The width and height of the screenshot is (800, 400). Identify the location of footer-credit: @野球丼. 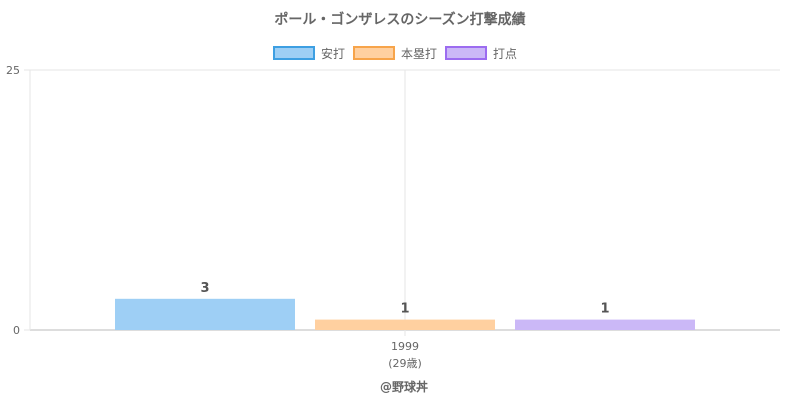
(404, 386).